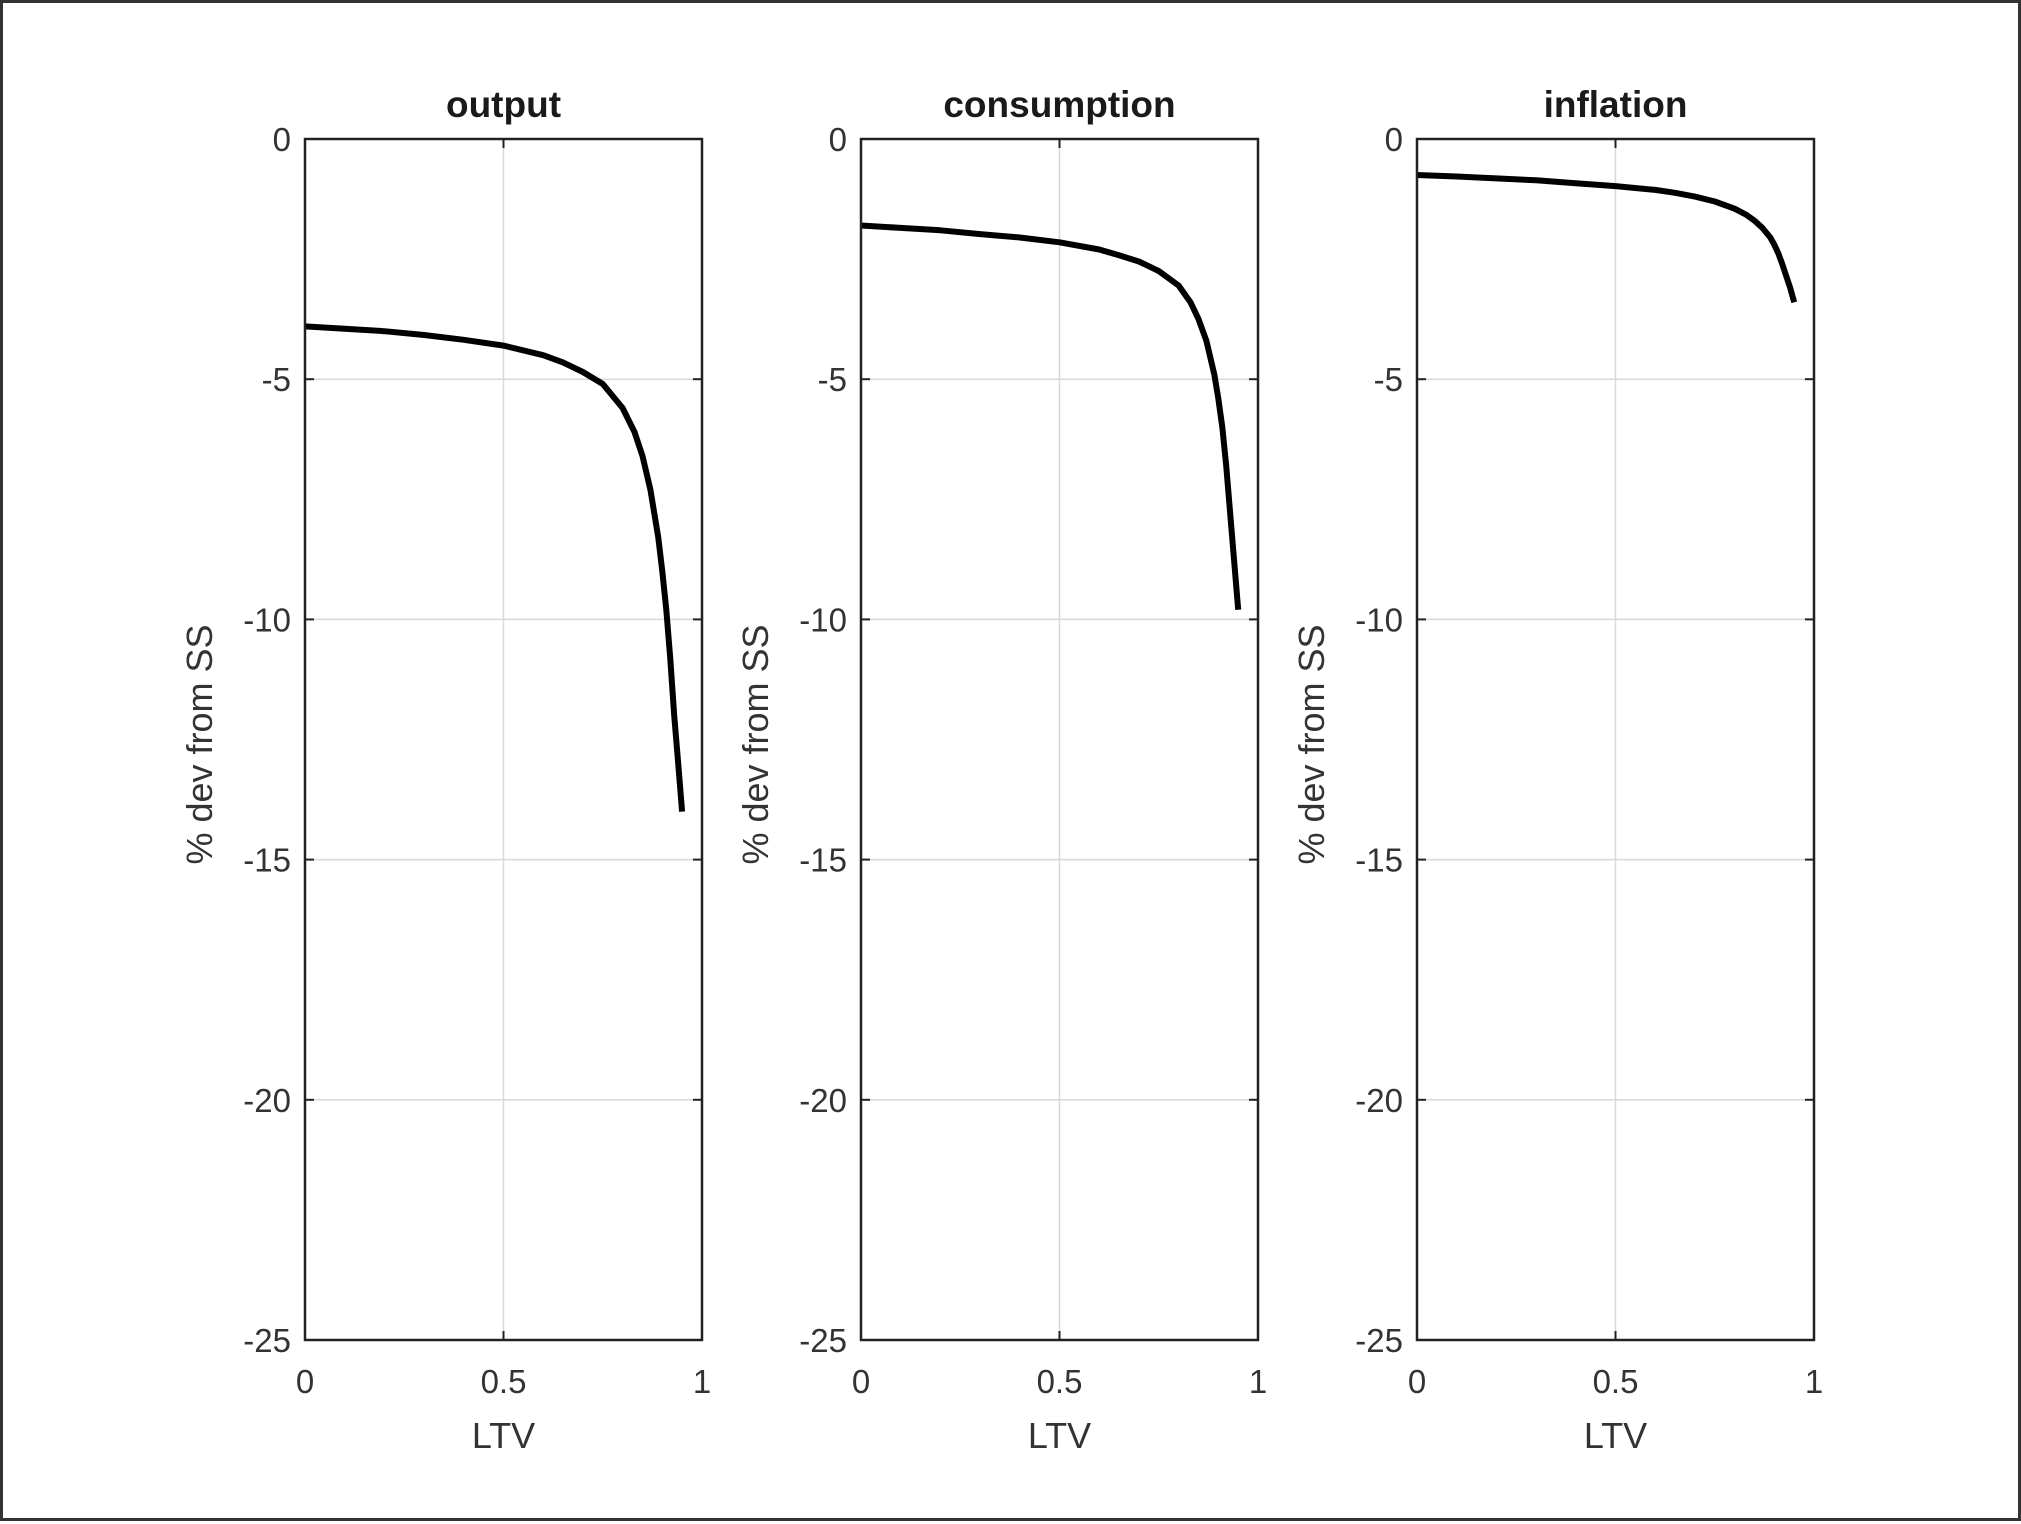  What do you see at coordinates (503, 104) in the screenshot?
I see `panel-title: output` at bounding box center [503, 104].